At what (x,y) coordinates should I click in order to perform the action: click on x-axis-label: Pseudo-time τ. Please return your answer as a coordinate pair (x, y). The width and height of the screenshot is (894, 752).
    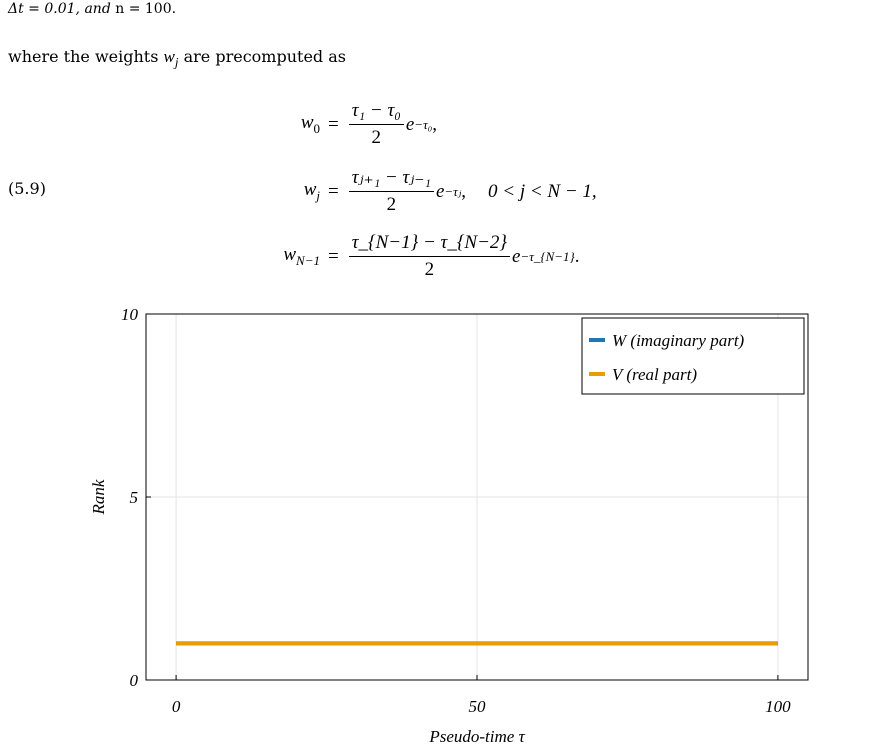
    Looking at the image, I should click on (476, 736).